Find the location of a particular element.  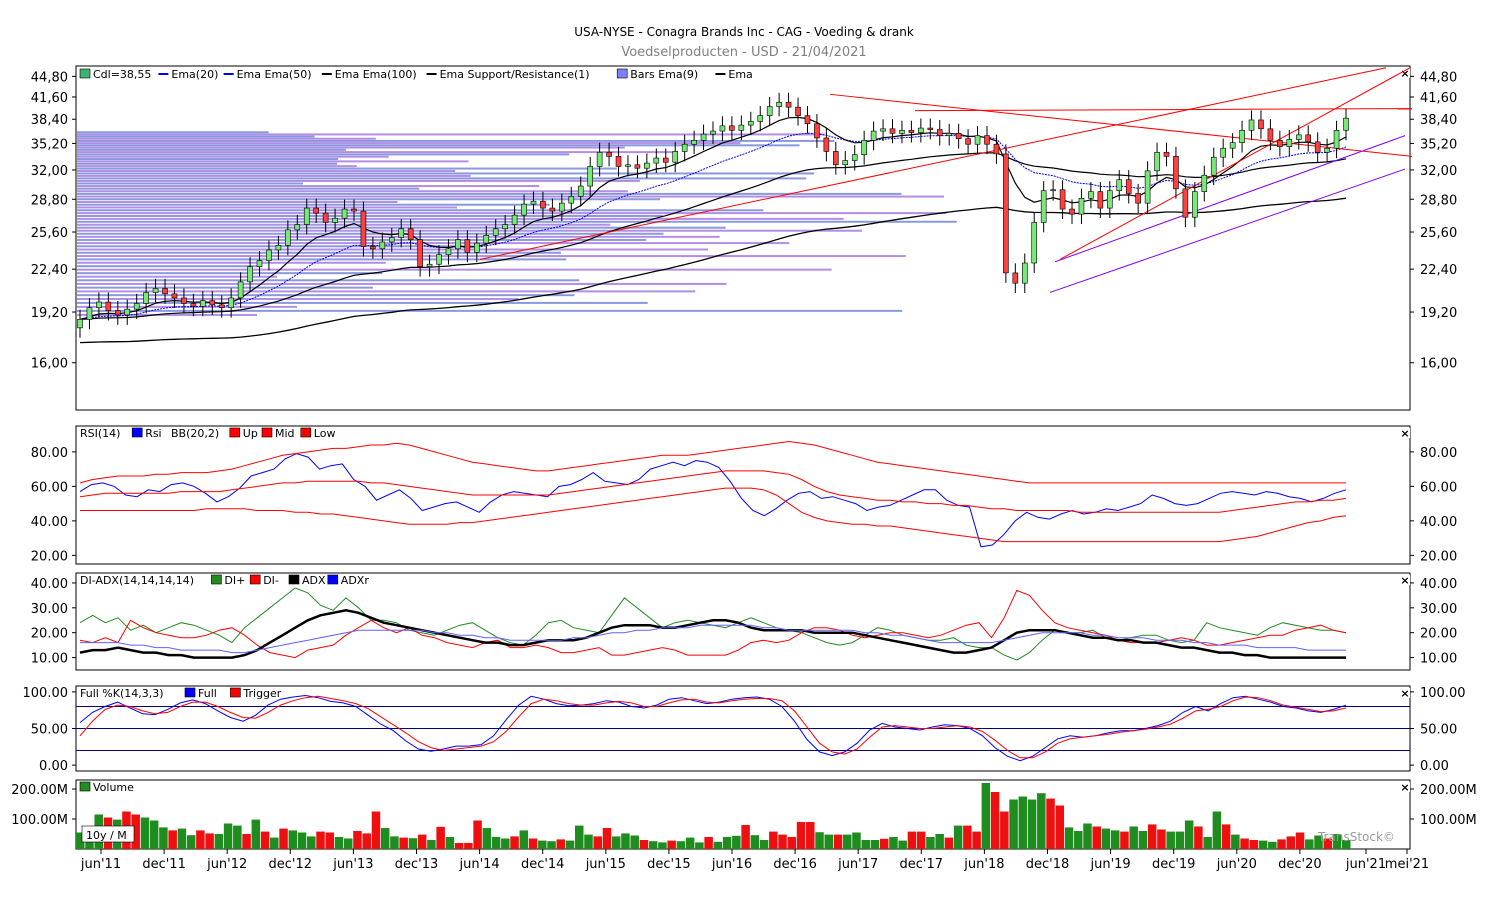

adx-ytick-right-label: 30.00 is located at coordinates (1438, 609).